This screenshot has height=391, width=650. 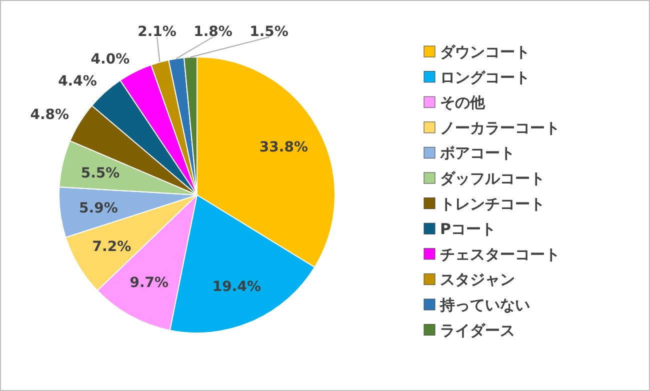 I want to click on legend-label: その他, so click(x=463, y=103).